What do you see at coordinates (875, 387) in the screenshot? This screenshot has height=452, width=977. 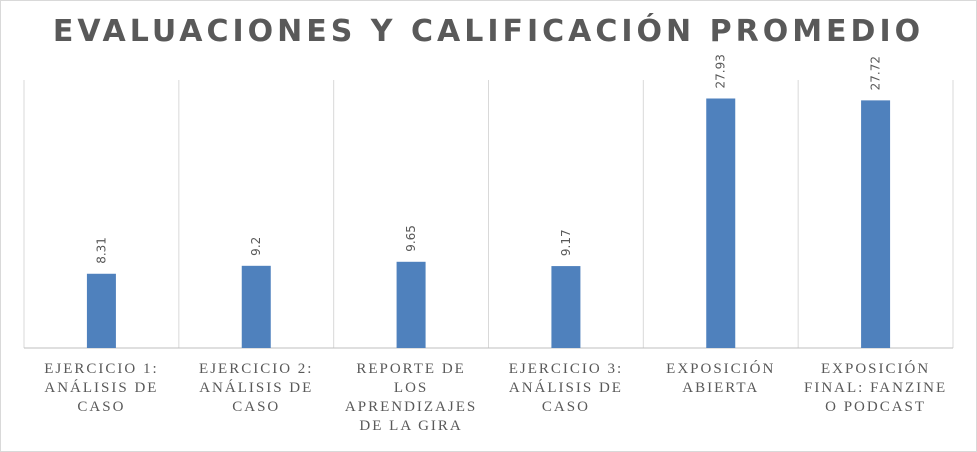 I see `x-tick-label: EXPOSICIÓN FINAL: FANZINE O PODCAST` at bounding box center [875, 387].